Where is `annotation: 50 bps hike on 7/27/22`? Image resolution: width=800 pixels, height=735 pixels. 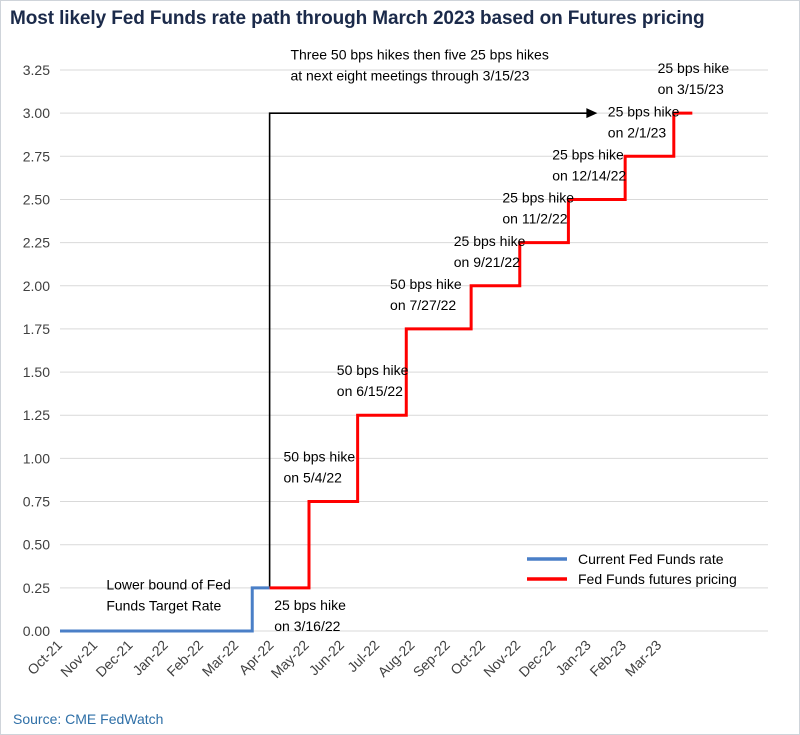
annotation: 50 bps hike on 7/27/22 is located at coordinates (426, 294).